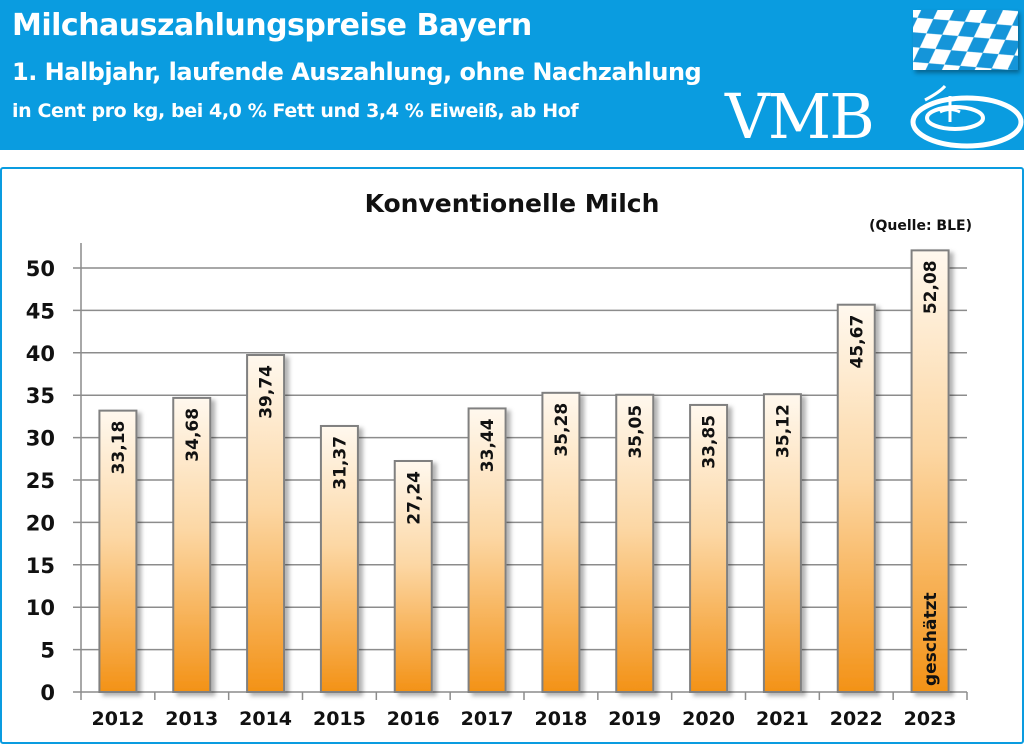 The width and height of the screenshot is (1024, 744). I want to click on x-tick-label: 2019, so click(634, 719).